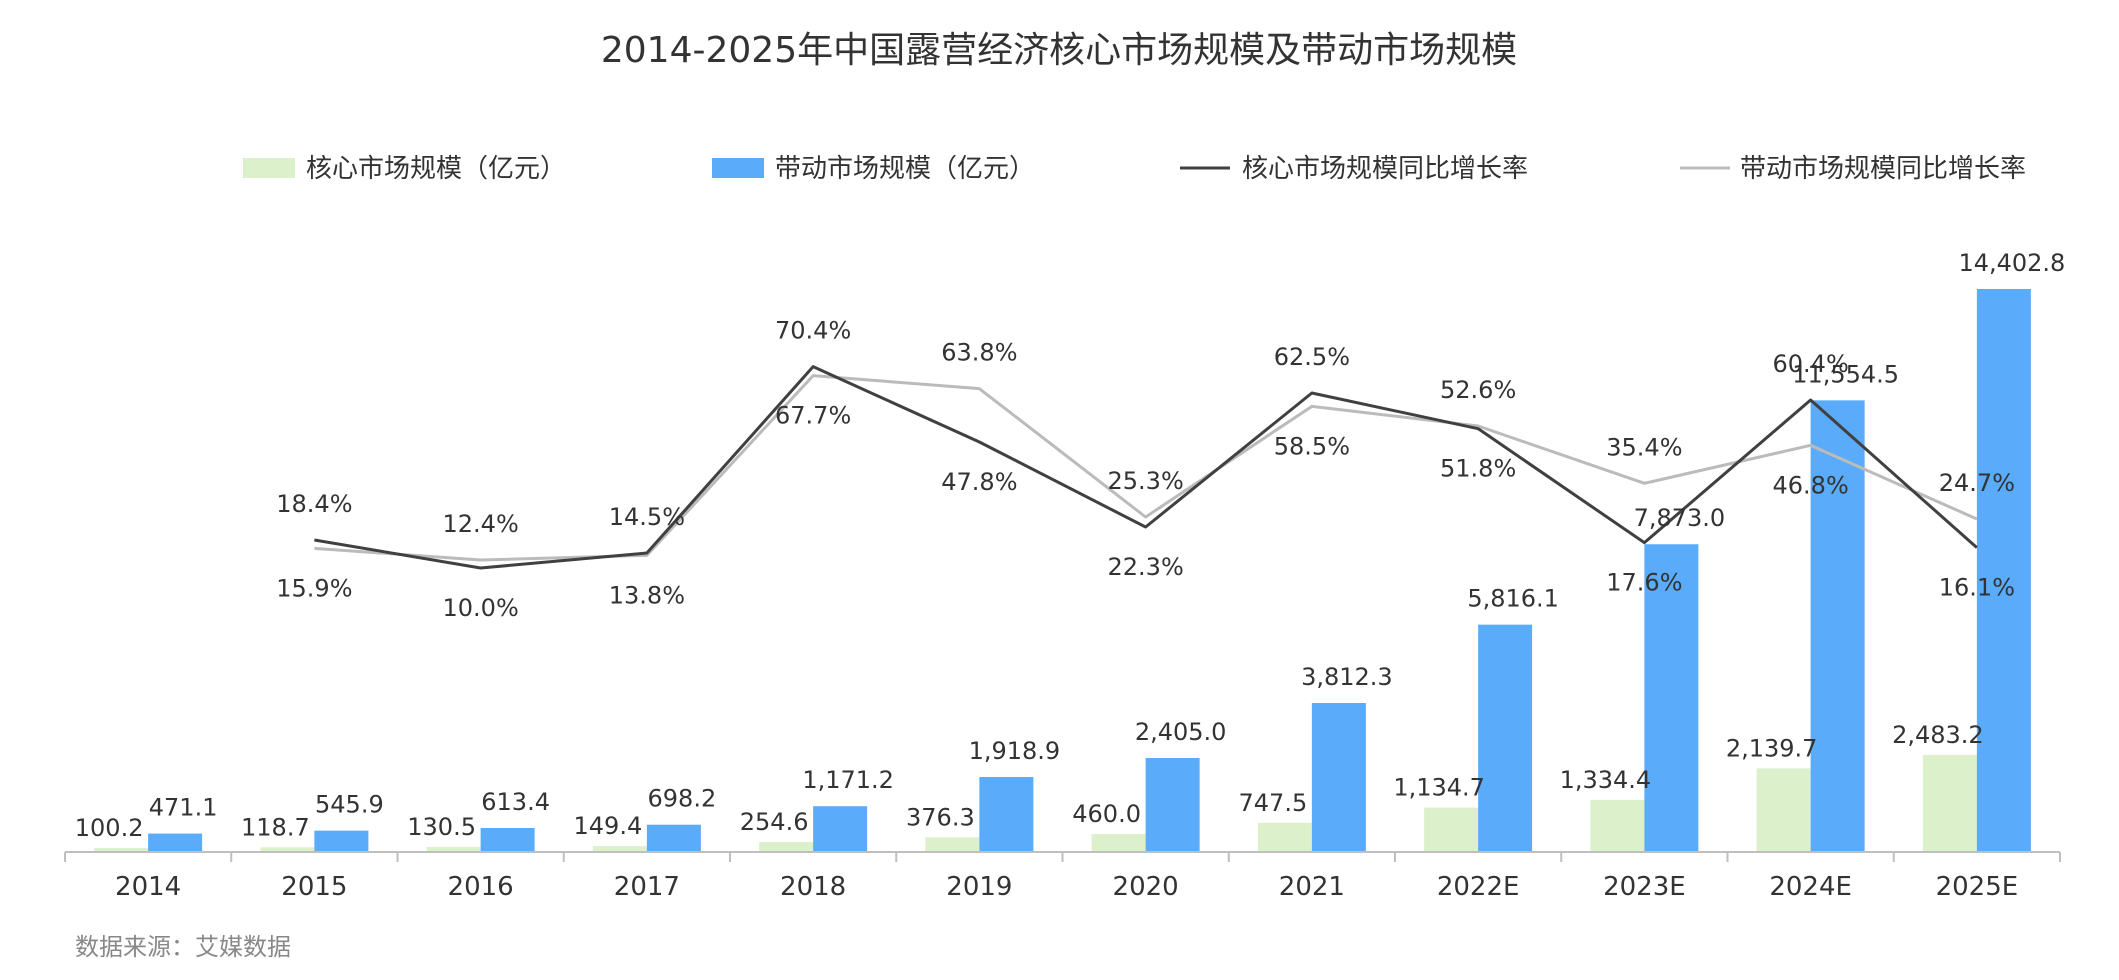  I want to click on label-driven-2021: 3,812.3, so click(1347, 677).